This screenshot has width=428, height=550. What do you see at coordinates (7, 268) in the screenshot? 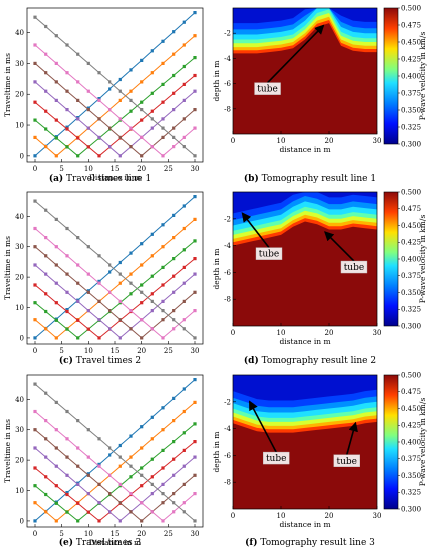
I see `y-axis-label: Traveltime in ms` at bounding box center [7, 268].